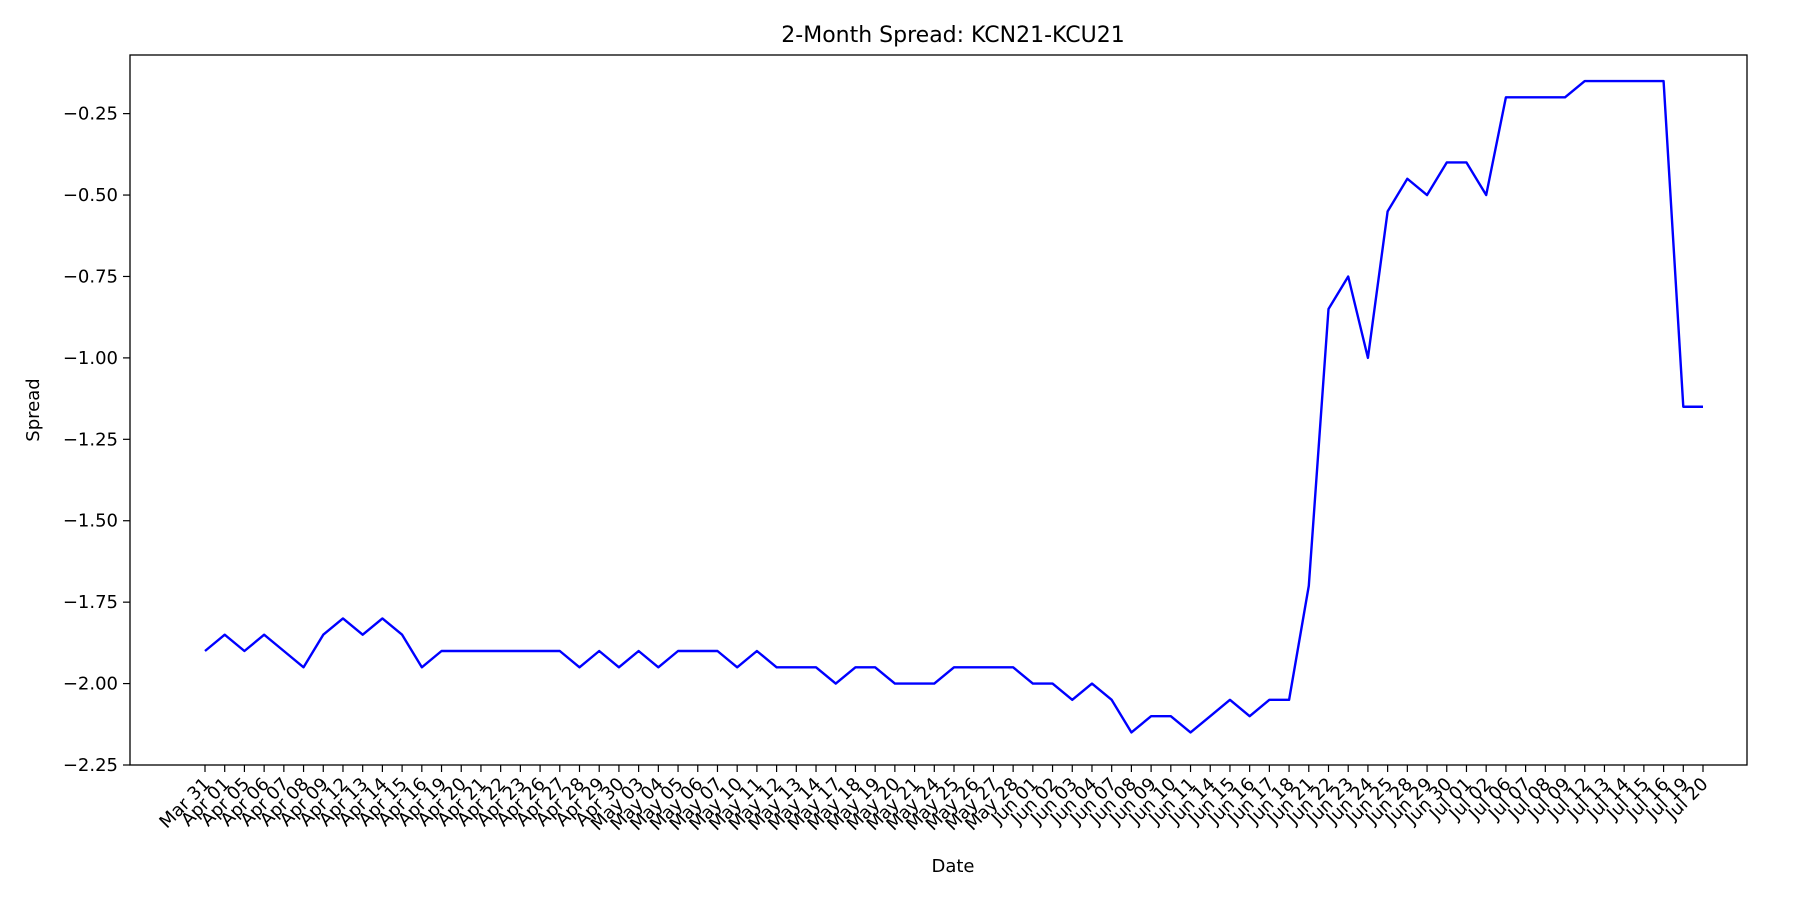 The width and height of the screenshot is (1800, 900). I want to click on chart-title: 2-Month Spread: KCN21-KCU21, so click(952, 35).